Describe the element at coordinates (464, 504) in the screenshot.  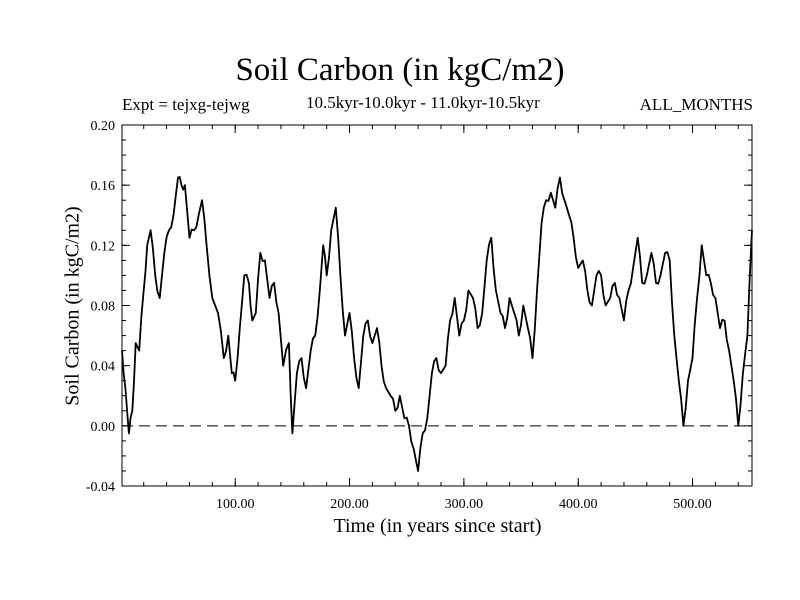
I see `x-tick-label: 300.00` at that location.